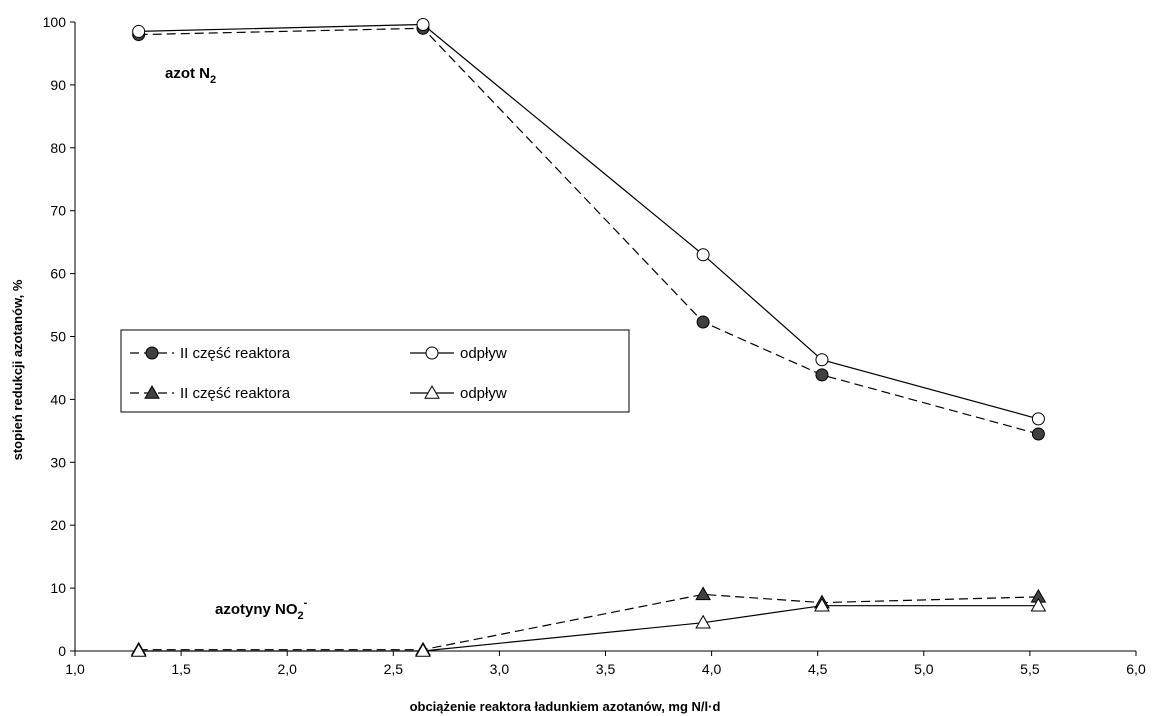 Image resolution: width=1155 pixels, height=716 pixels. I want to click on x-tick-label: 1,5, so click(181, 669).